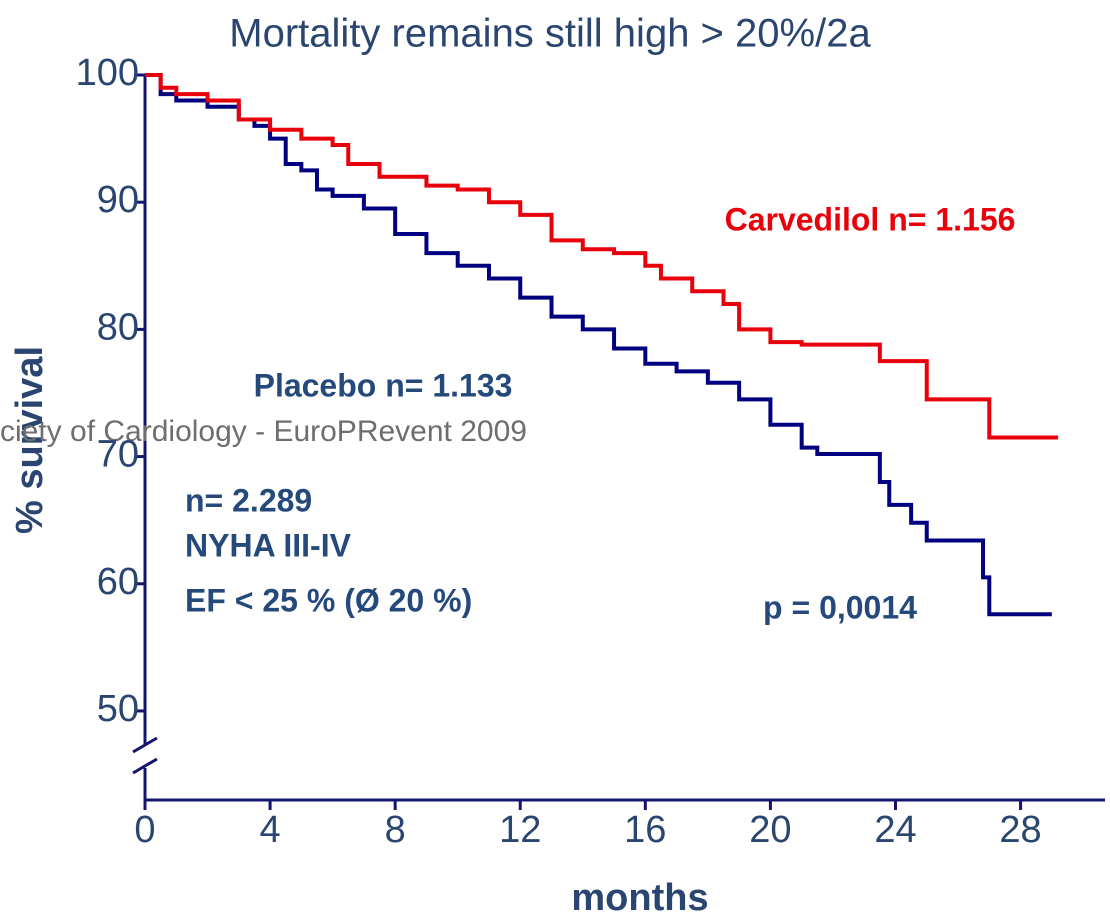 This screenshot has width=1110, height=923. I want to click on legend-label: Carvedilol n= 1.156, so click(870, 219).